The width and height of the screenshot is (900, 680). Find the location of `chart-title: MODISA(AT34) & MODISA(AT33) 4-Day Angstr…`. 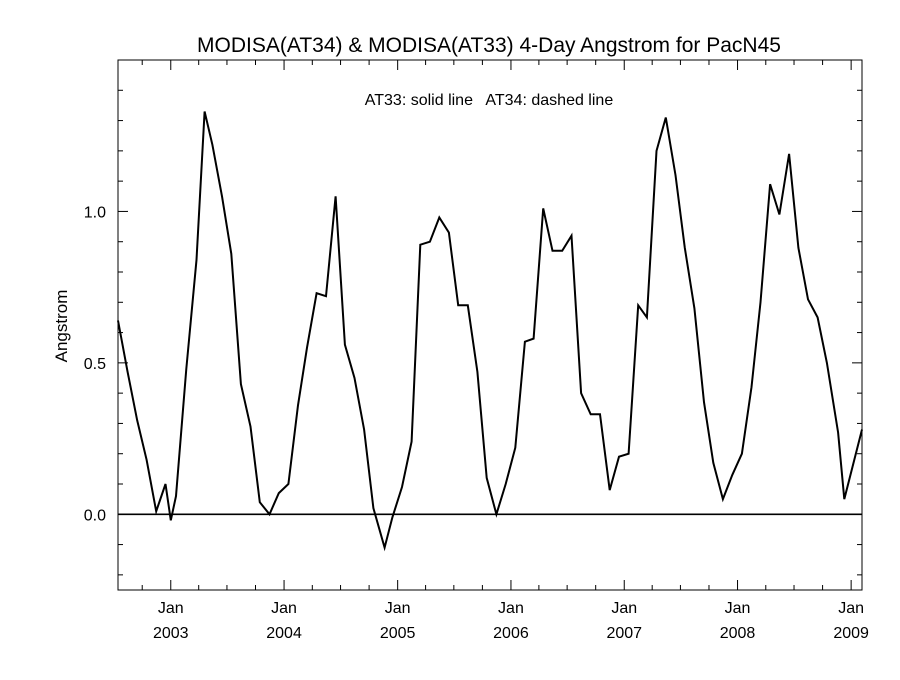

chart-title: MODISA(AT34) & MODISA(AT33) 4-Day Angstr… is located at coordinates (489, 45).